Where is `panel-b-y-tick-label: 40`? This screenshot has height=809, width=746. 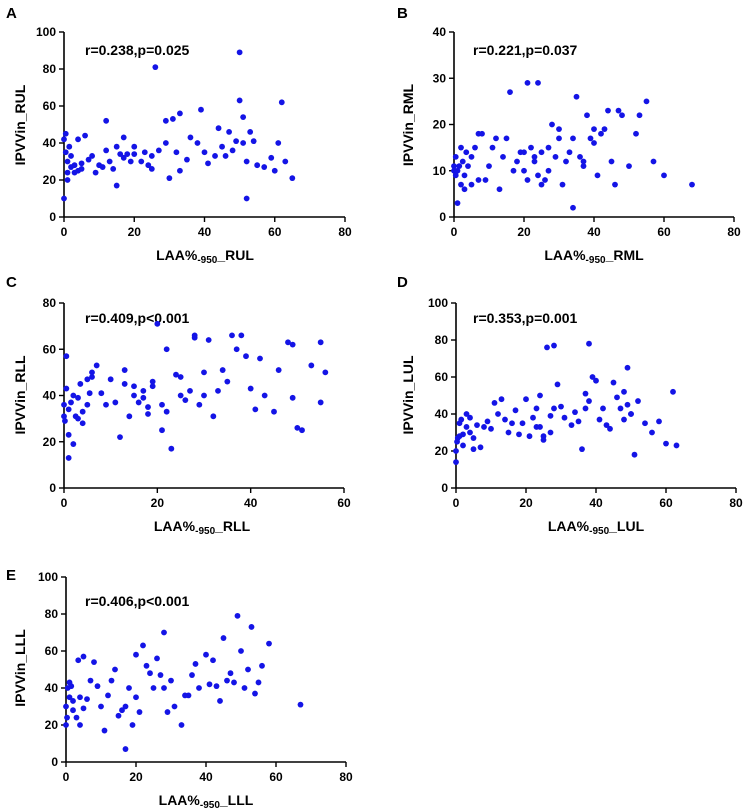 panel-b-y-tick-label: 40 is located at coordinates (440, 32).